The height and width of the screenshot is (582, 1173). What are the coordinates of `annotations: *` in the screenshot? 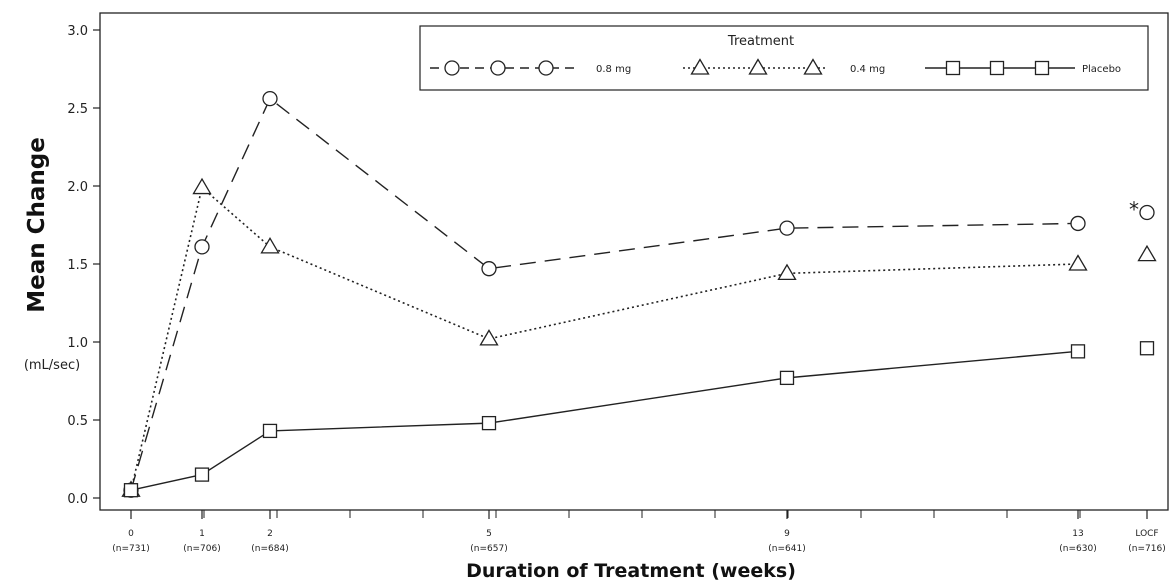 It's located at (1134, 210).